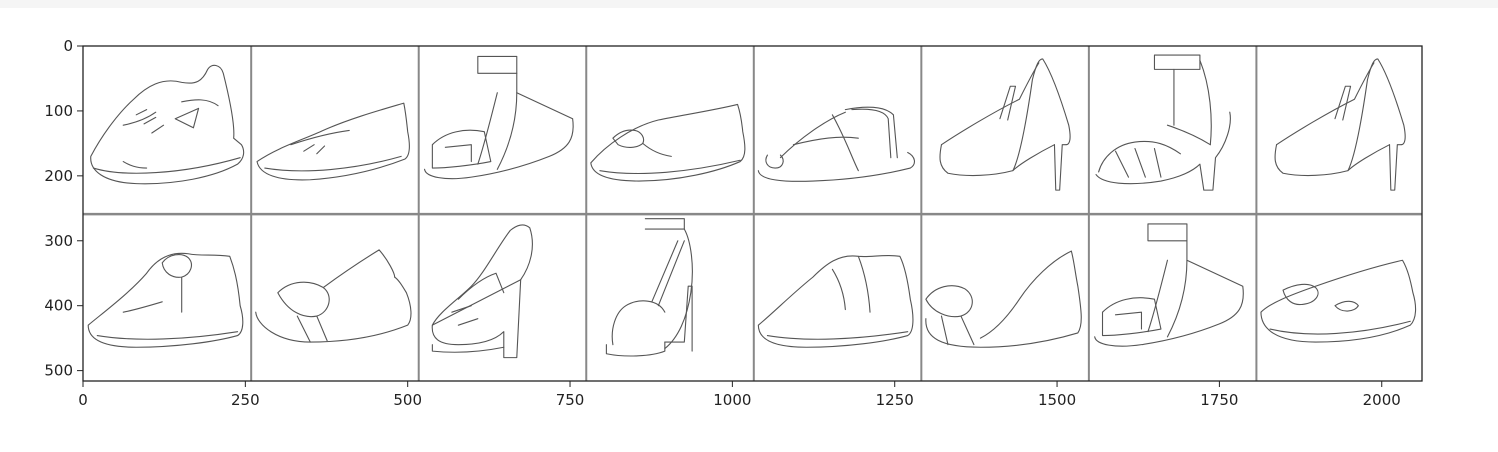 This screenshot has width=1498, height=452. What do you see at coordinates (1338, 301) in the screenshot?
I see `slipper-sketch` at bounding box center [1338, 301].